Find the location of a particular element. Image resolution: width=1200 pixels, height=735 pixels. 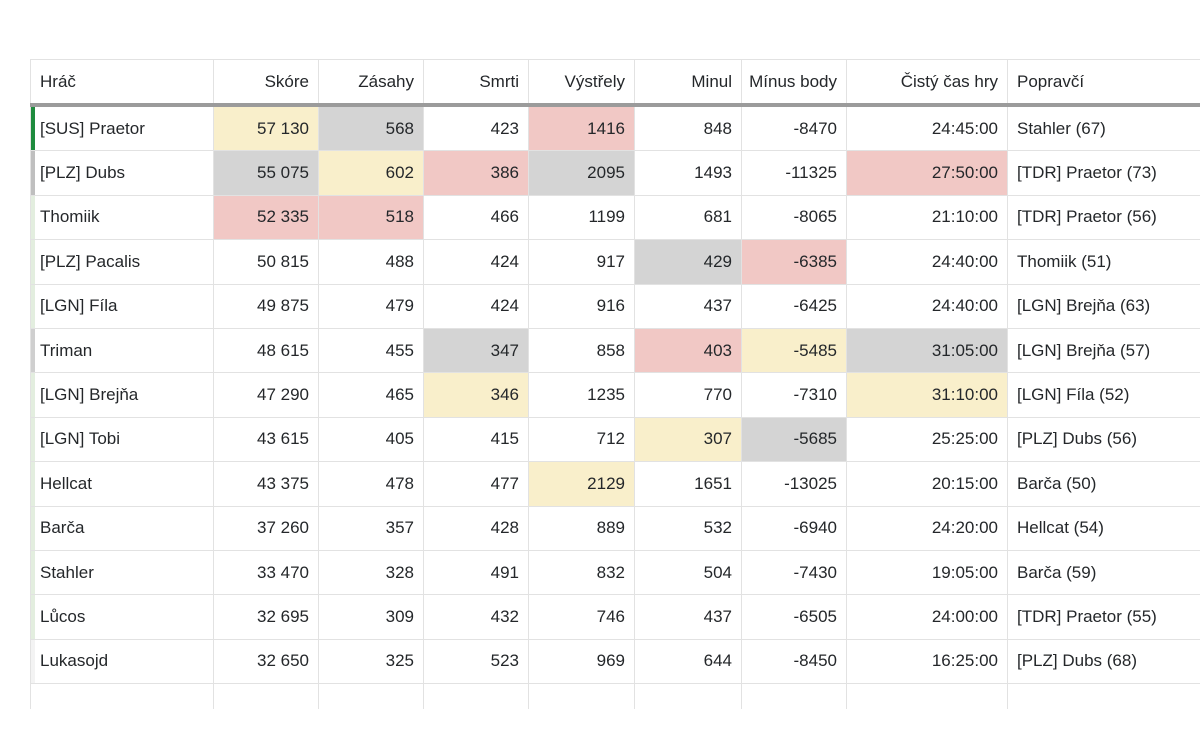

cell-zasahy: 325 is located at coordinates (371, 662).